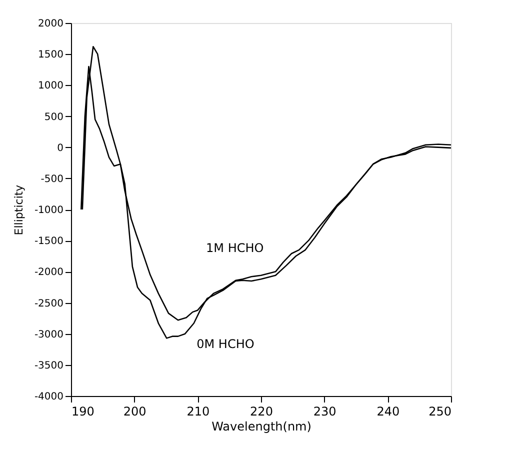 The image size is (507, 453). What do you see at coordinates (51, 24) in the screenshot?
I see `y-tick-label: 2000` at bounding box center [51, 24].